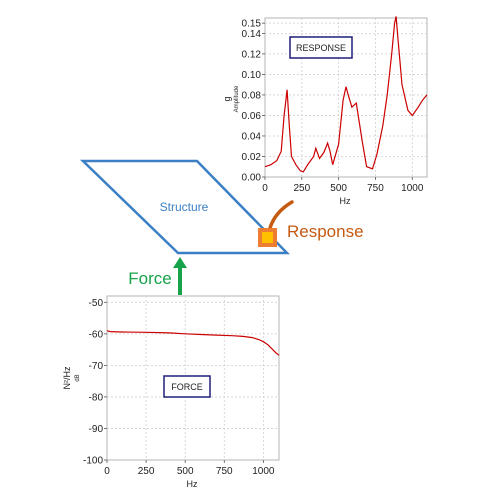 The width and height of the screenshot is (497, 497). What do you see at coordinates (252, 116) in the screenshot?
I see `response-y-tick-label: 0.06` at bounding box center [252, 116].